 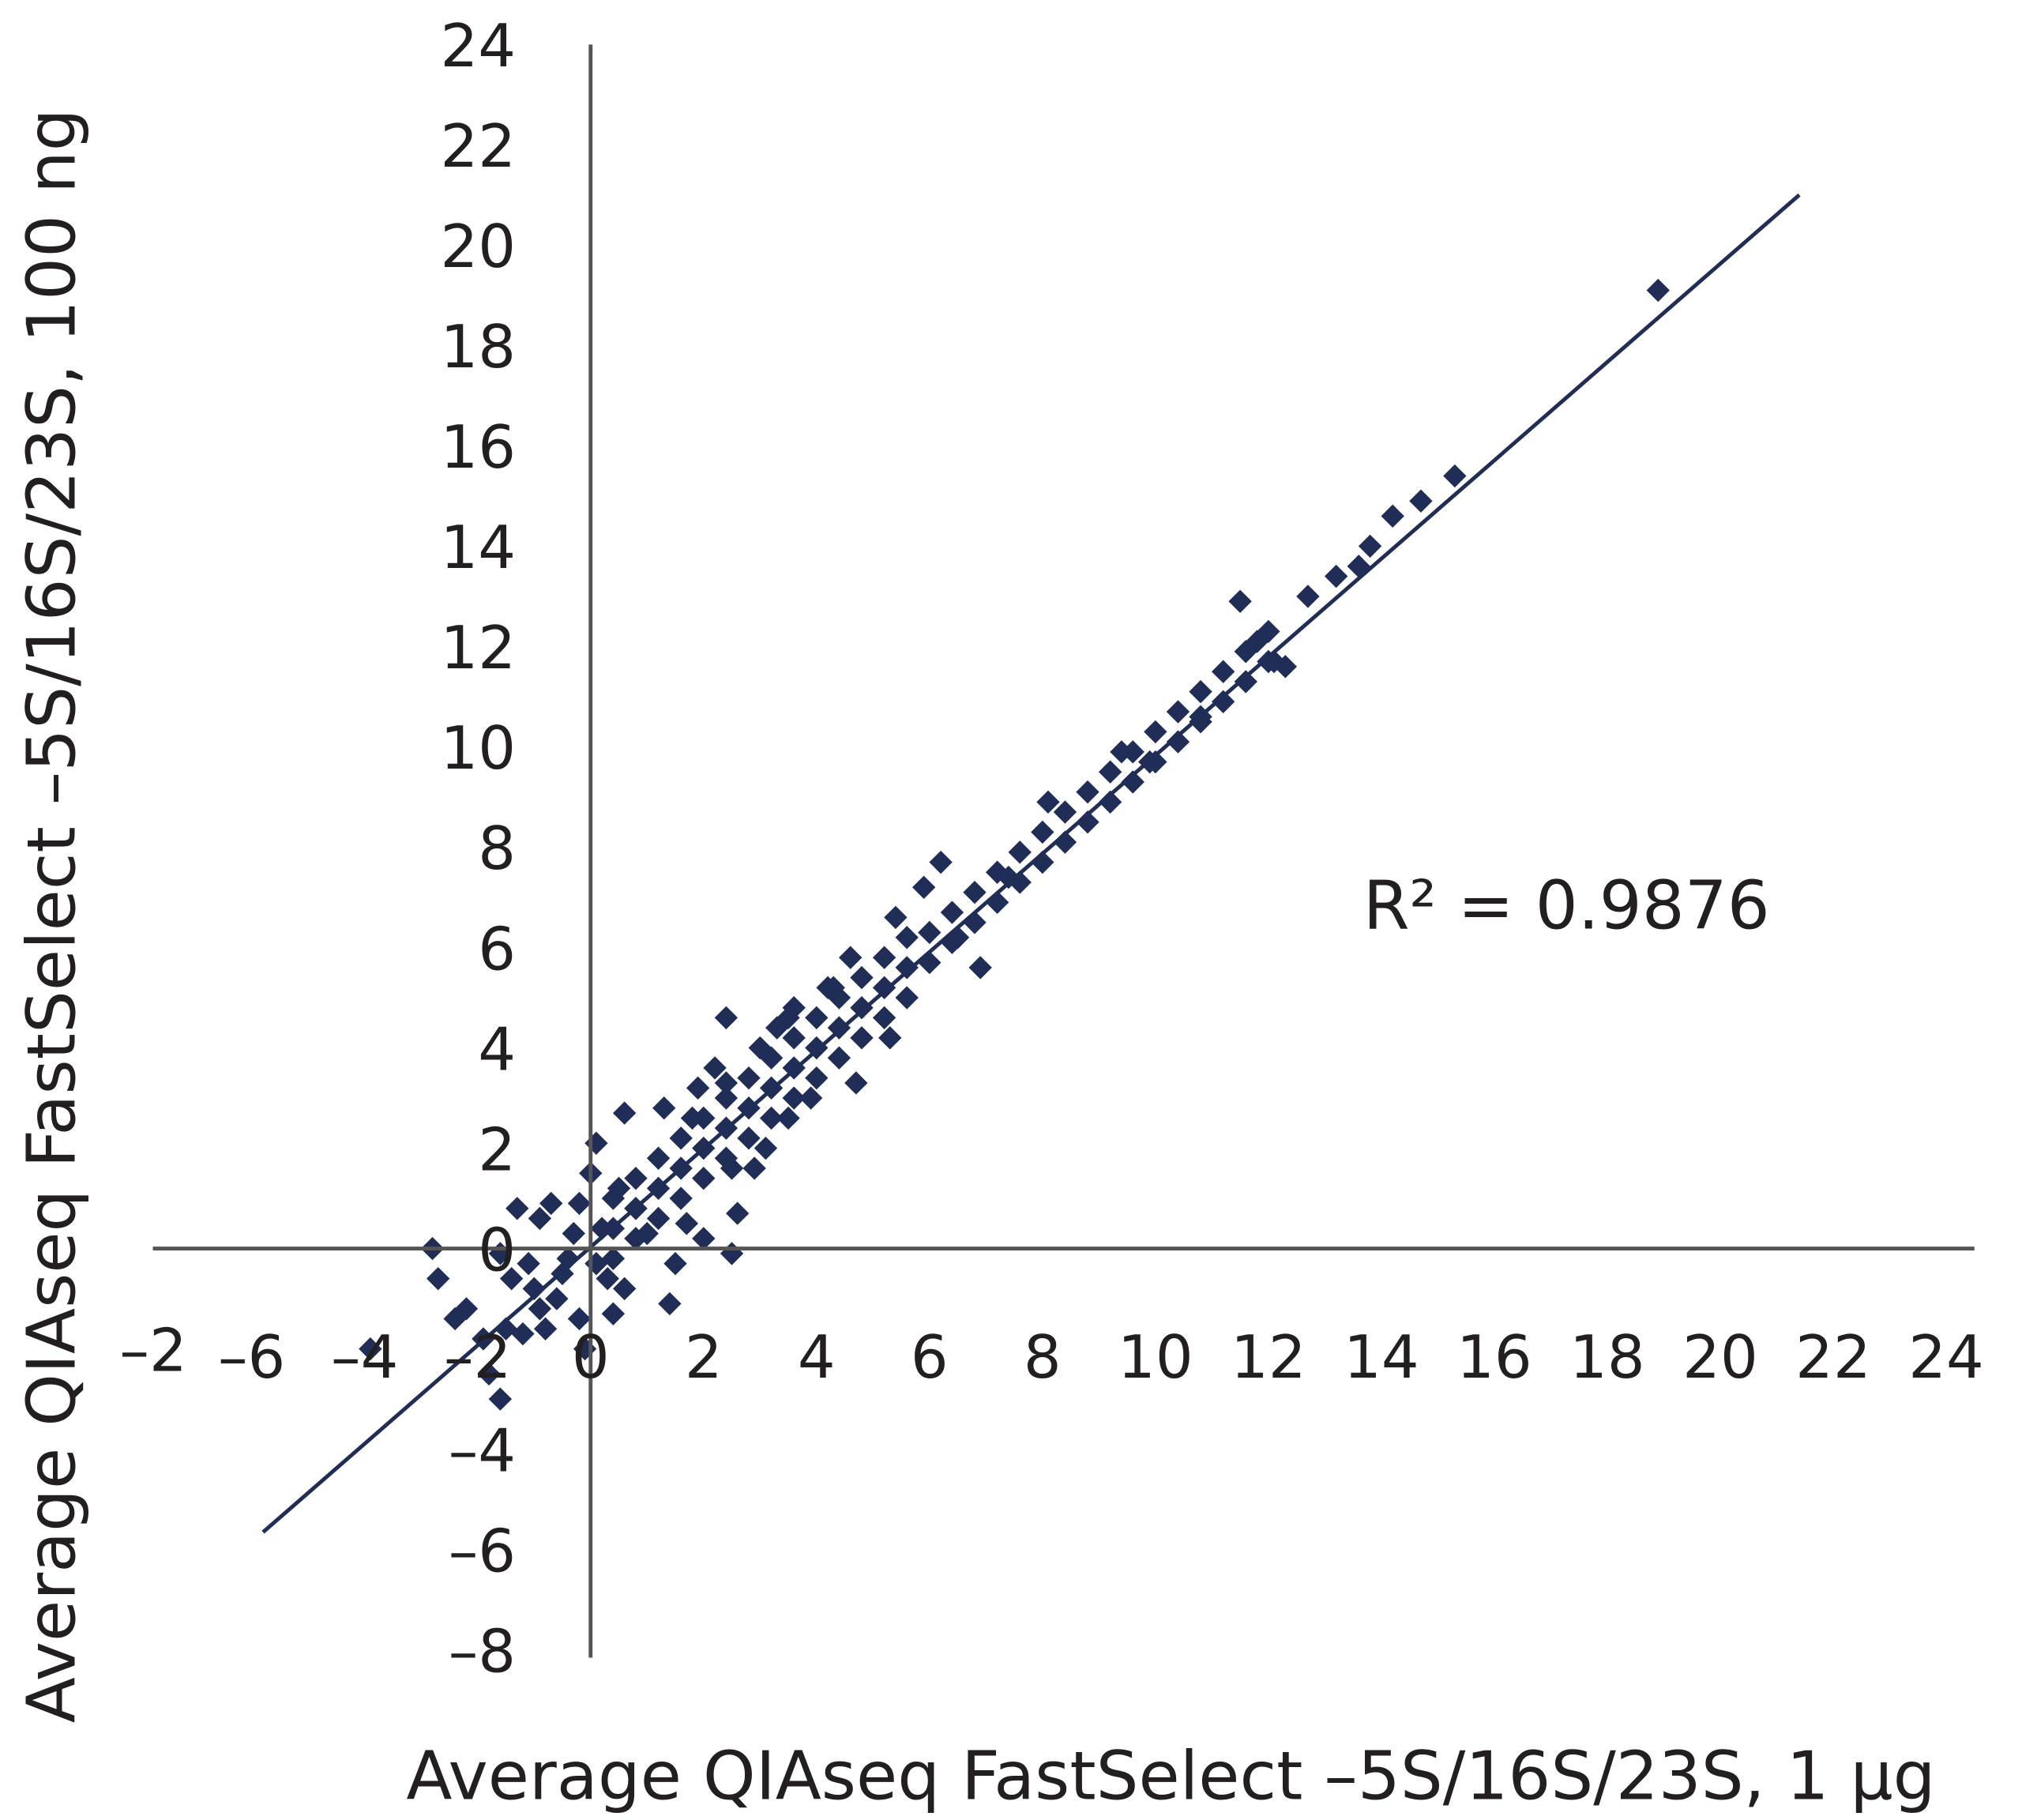 What do you see at coordinates (497, 948) in the screenshot?
I see `y-tick-label: 6` at bounding box center [497, 948].